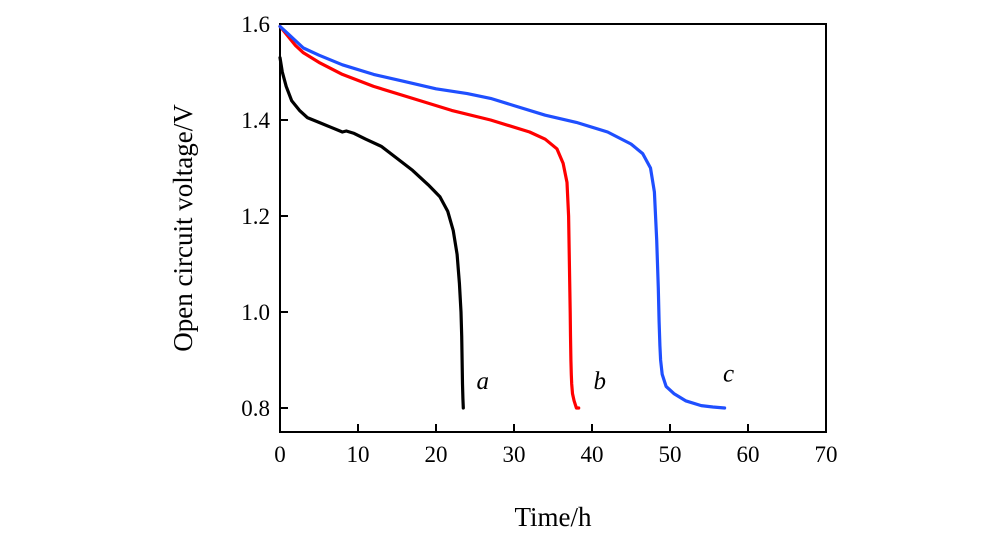 The image size is (1000, 543). Describe the element at coordinates (436, 454) in the screenshot. I see `x-tick-label: 20` at that location.